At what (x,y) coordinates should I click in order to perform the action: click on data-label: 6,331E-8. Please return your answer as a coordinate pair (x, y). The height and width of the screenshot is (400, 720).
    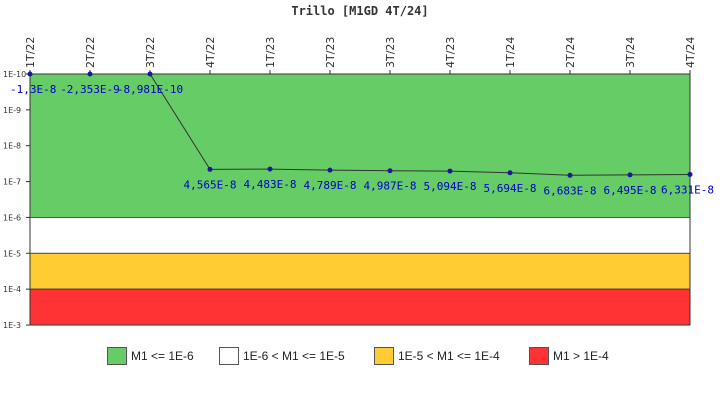
    Looking at the image, I should click on (687, 189).